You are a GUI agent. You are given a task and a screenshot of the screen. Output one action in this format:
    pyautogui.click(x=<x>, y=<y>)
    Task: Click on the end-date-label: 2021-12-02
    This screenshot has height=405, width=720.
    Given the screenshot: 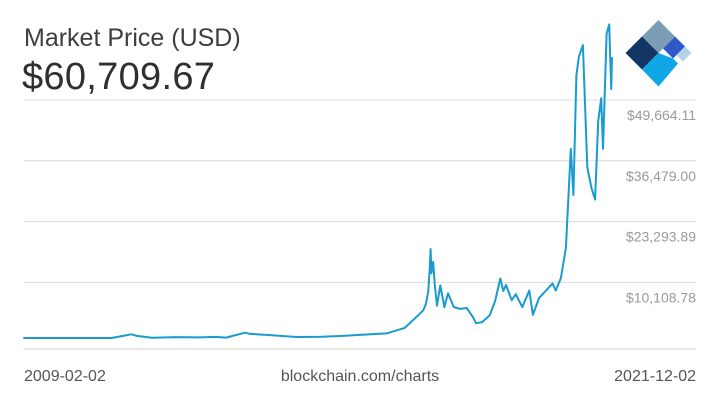 What is the action you would take?
    pyautogui.click(x=655, y=376)
    